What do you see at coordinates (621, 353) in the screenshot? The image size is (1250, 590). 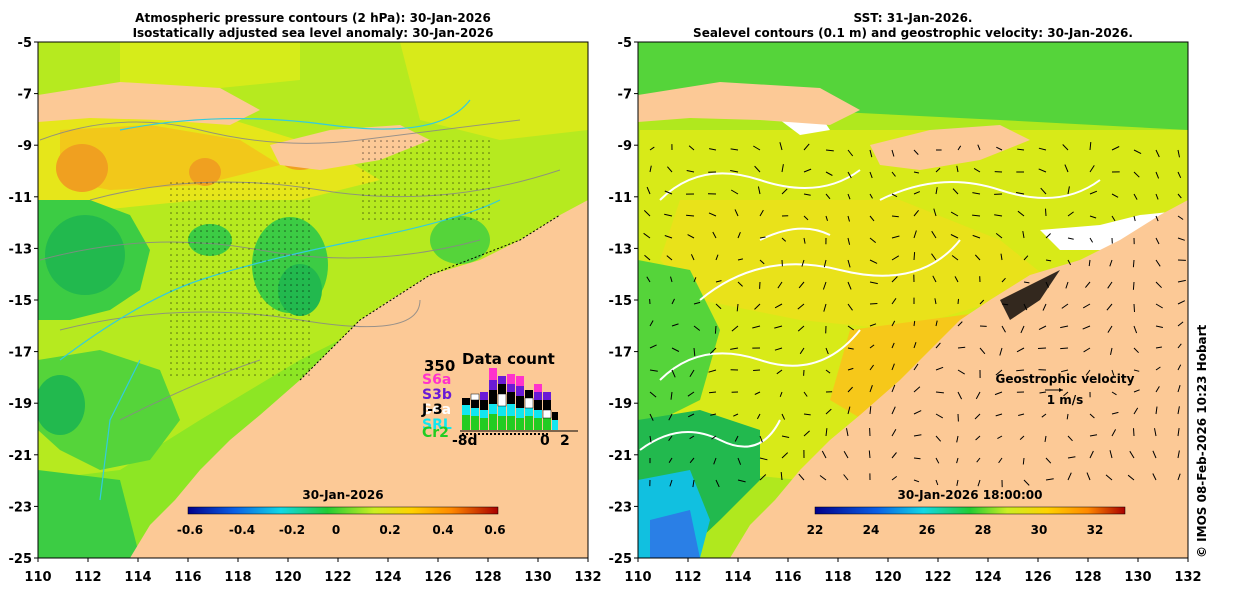 I see `lat-tick-label: -17` at bounding box center [621, 353].